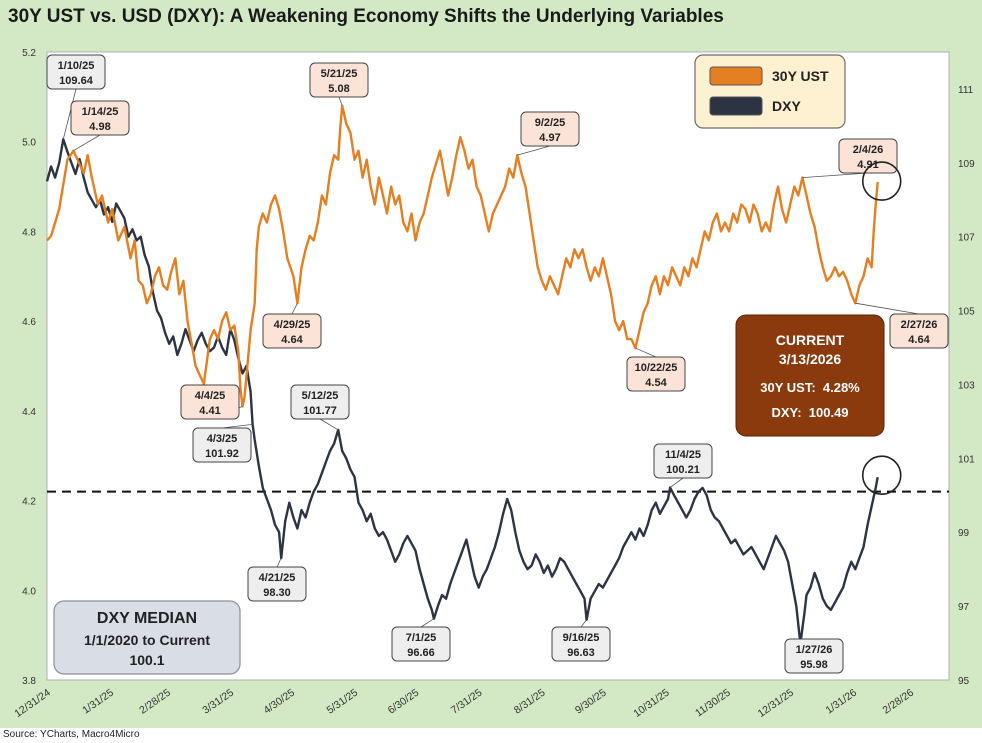 This screenshot has height=743, width=982. Describe the element at coordinates (810, 387) in the screenshot. I see `current-box-ust: 30Y UST: 4.28%` at that location.